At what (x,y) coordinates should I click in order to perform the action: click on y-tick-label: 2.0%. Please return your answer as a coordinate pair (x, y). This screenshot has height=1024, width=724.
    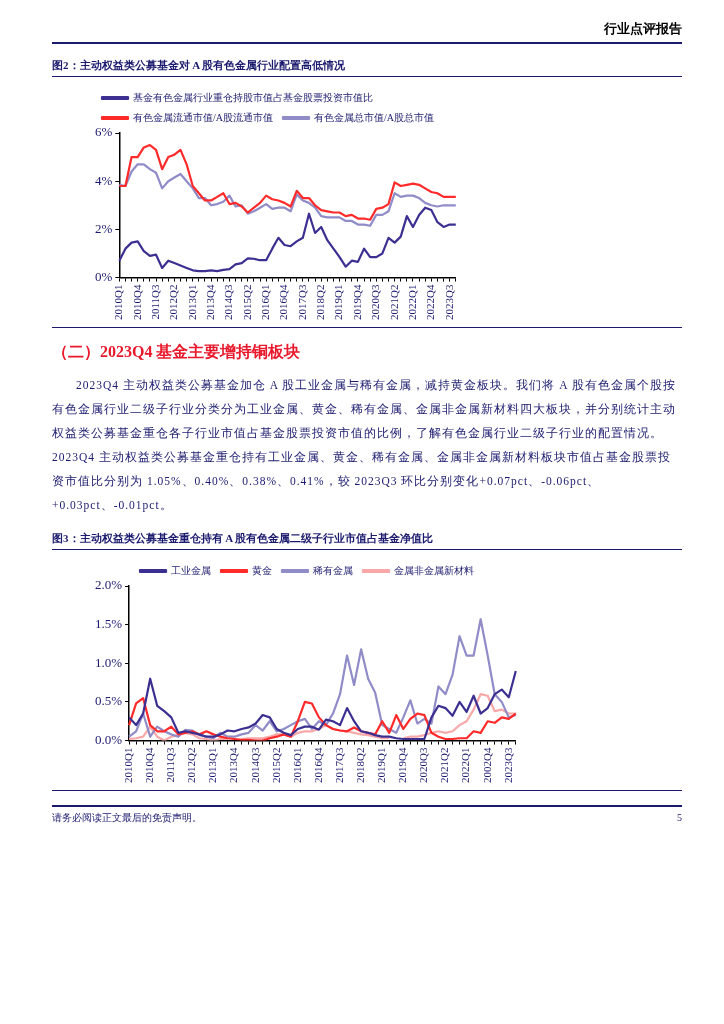
    Looking at the image, I should click on (108, 585).